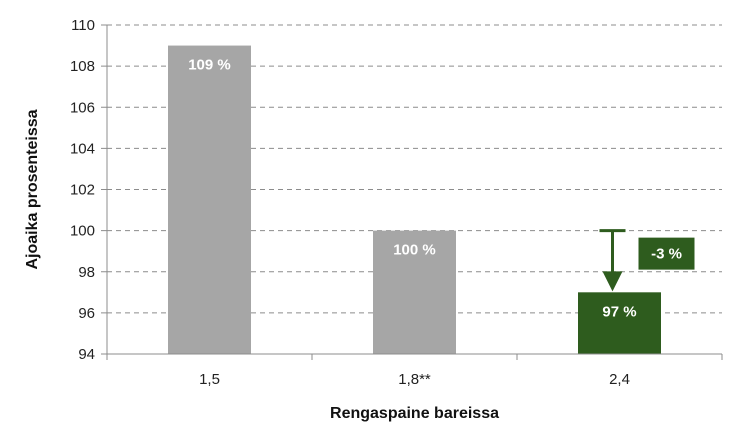  What do you see at coordinates (32, 189) in the screenshot?
I see `y-axis-title: Ajoaika prosenteissa` at bounding box center [32, 189].